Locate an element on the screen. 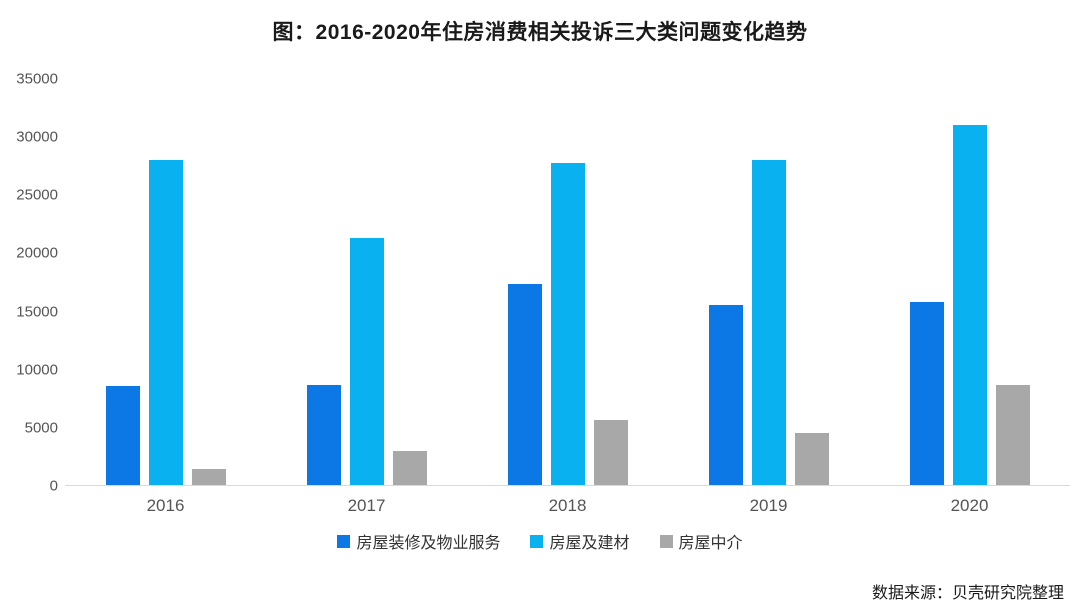 The height and width of the screenshot is (608, 1080). legend-item-series2: 房屋及建材 is located at coordinates (580, 541).